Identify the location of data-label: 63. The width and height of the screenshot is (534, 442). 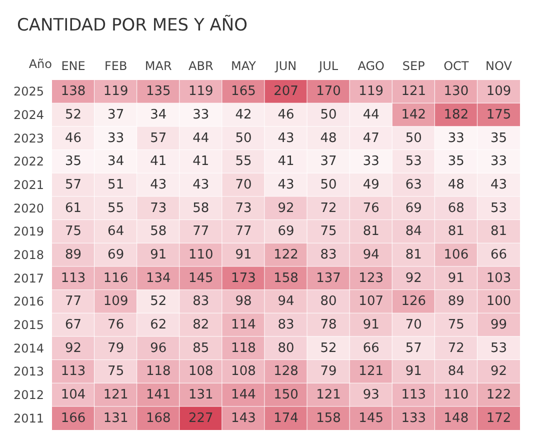
(413, 185).